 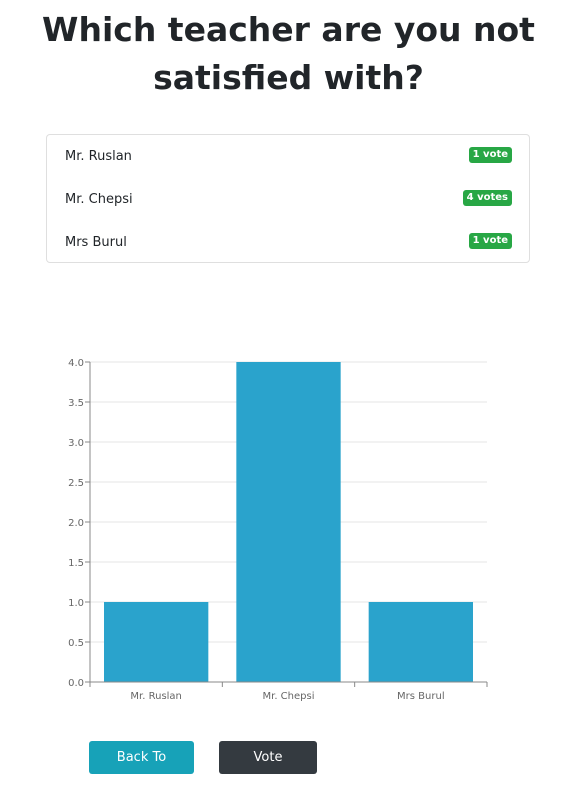 I want to click on x-tick-label: Mrs Burul, so click(x=421, y=696).